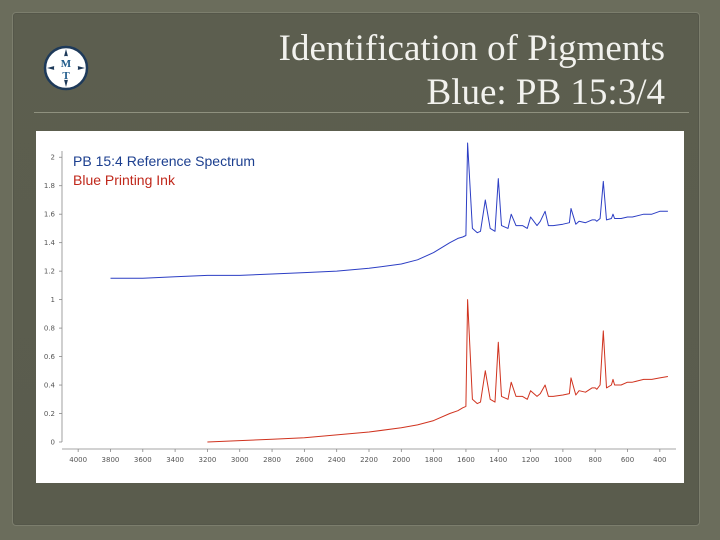  What do you see at coordinates (627, 460) in the screenshot?
I see `x-tick-label: 600` at bounding box center [627, 460].